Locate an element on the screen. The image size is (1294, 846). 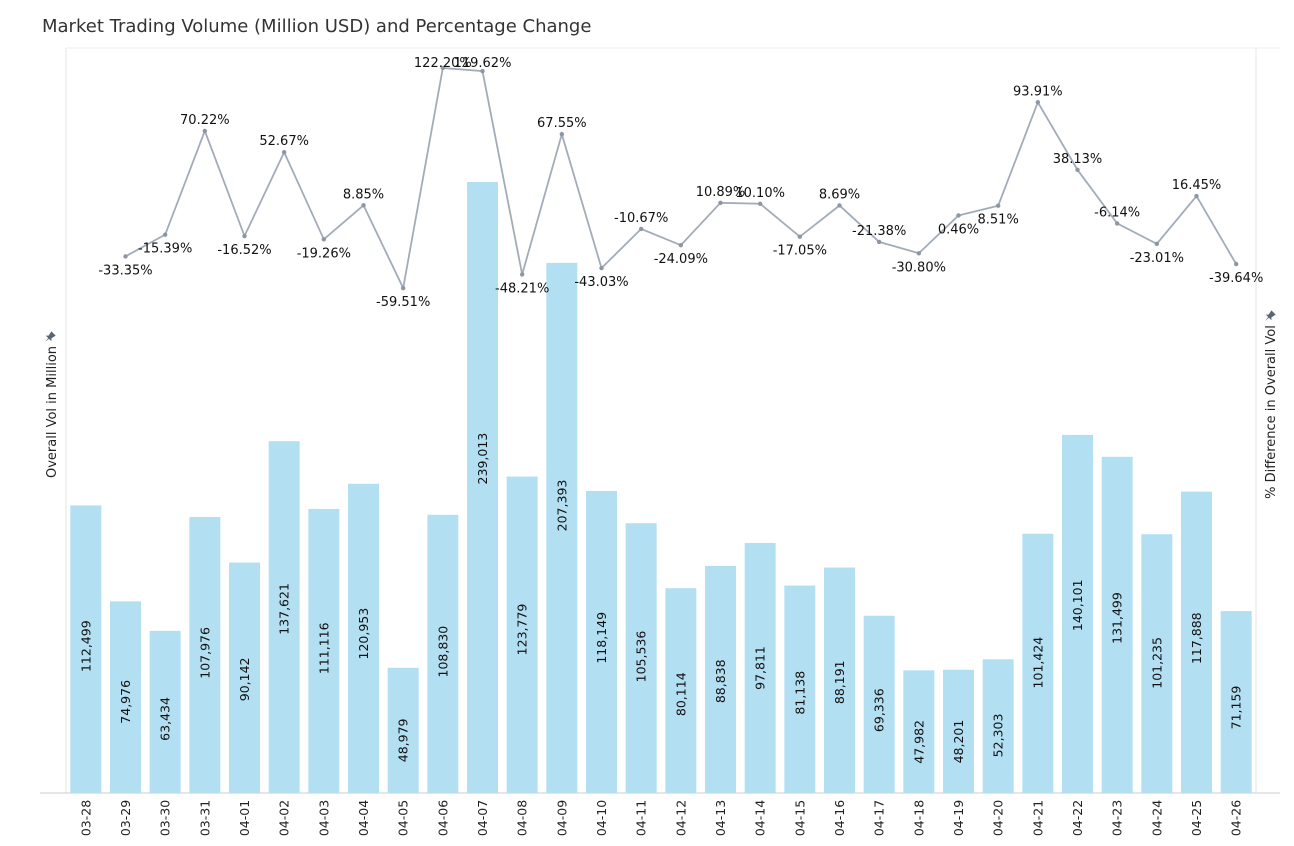
x-tick-label: 04-16 is located at coordinates (839, 818).